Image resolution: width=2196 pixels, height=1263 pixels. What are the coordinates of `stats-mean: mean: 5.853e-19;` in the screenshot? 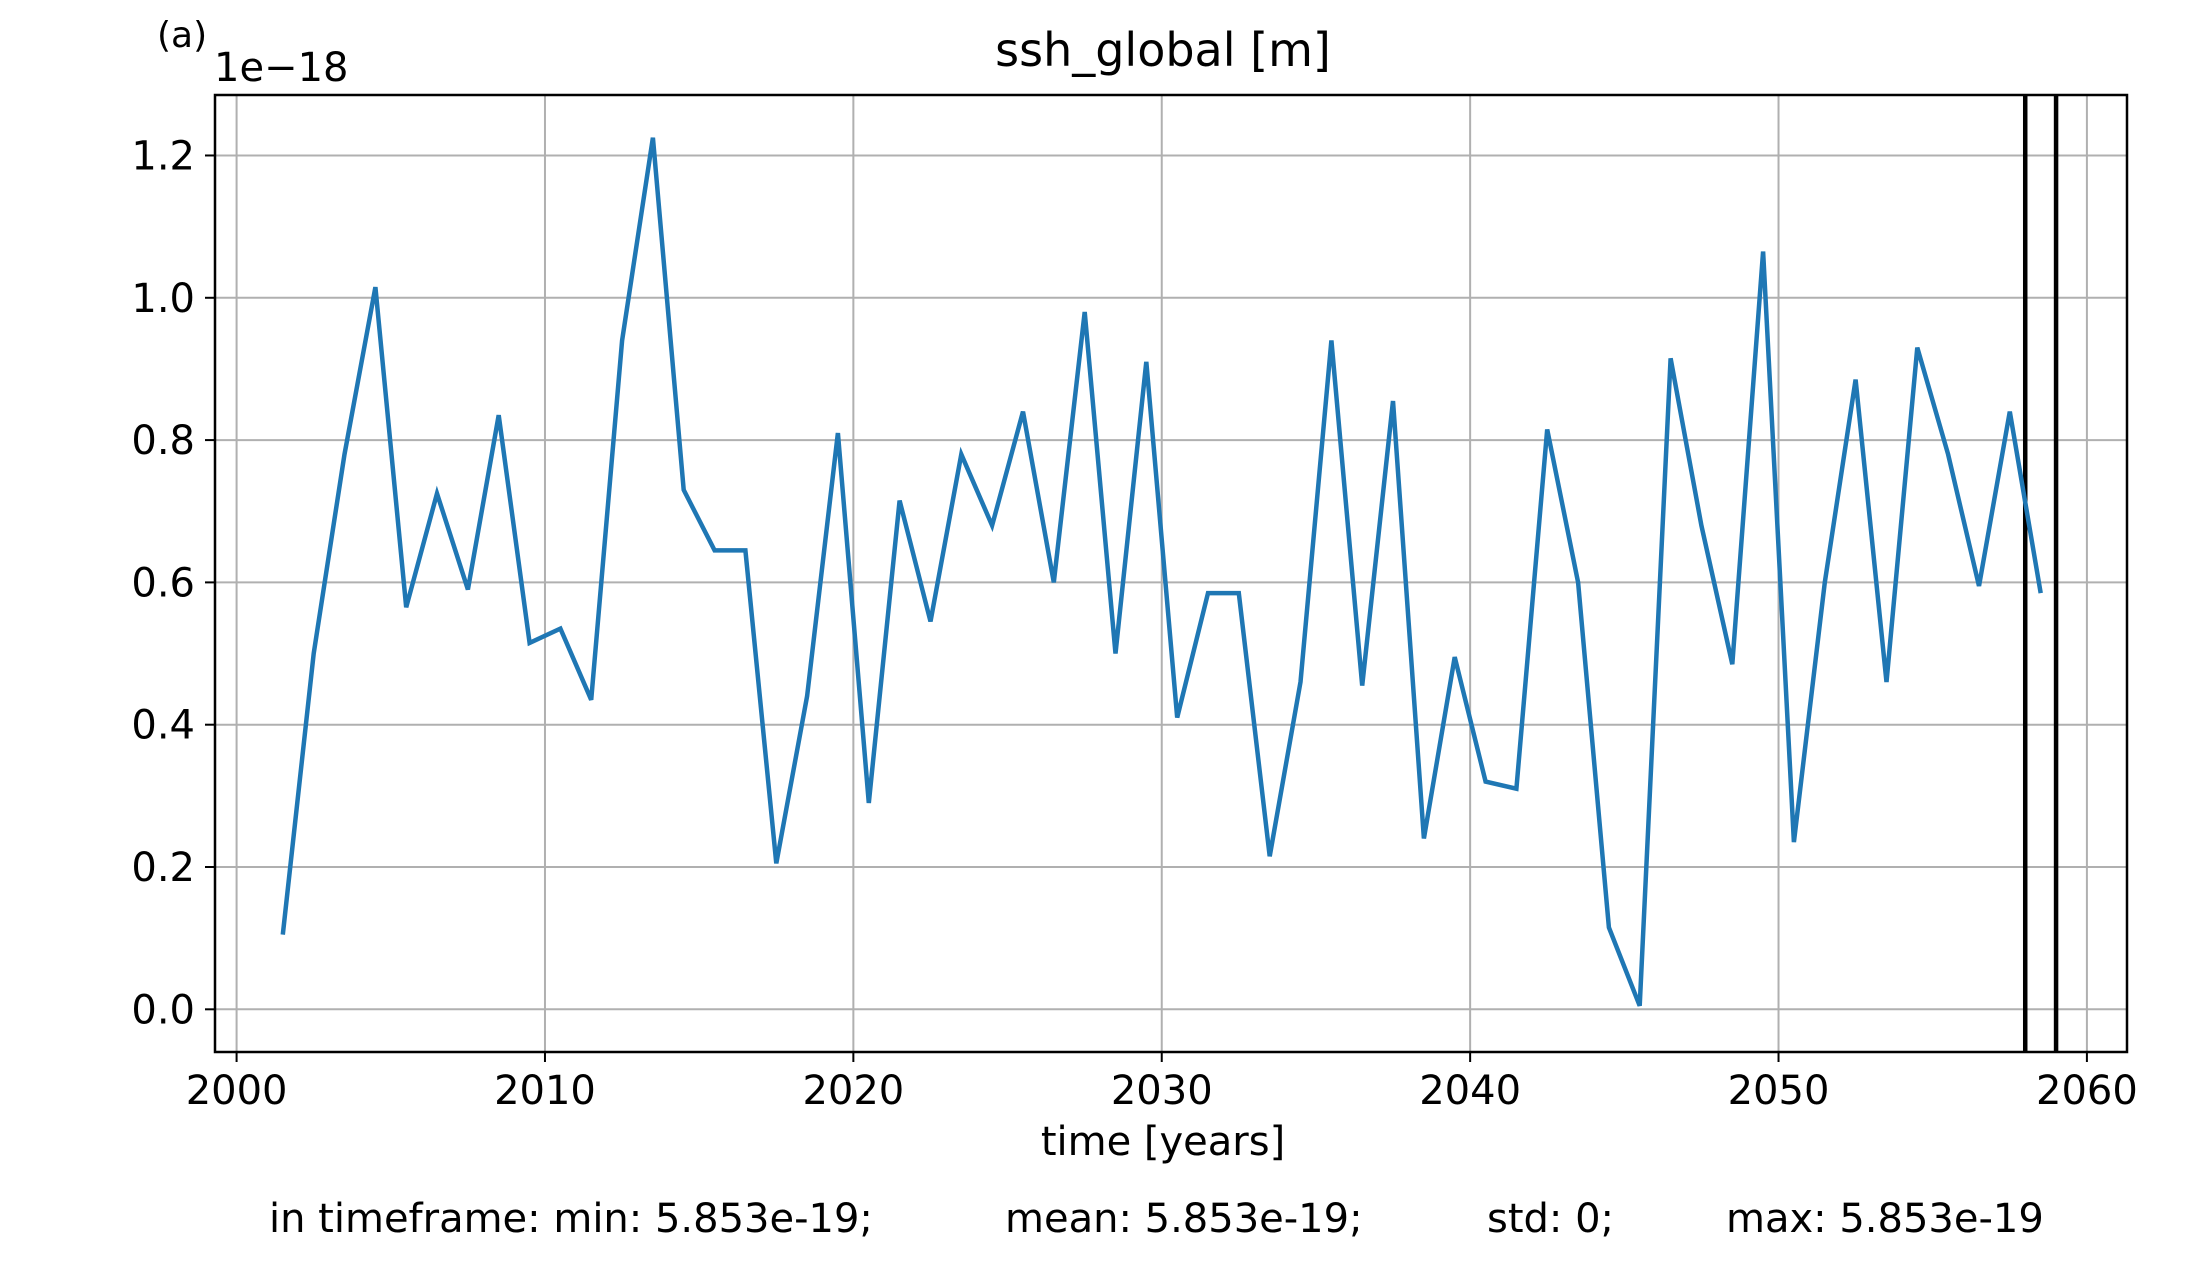 It's located at (1184, 1219).